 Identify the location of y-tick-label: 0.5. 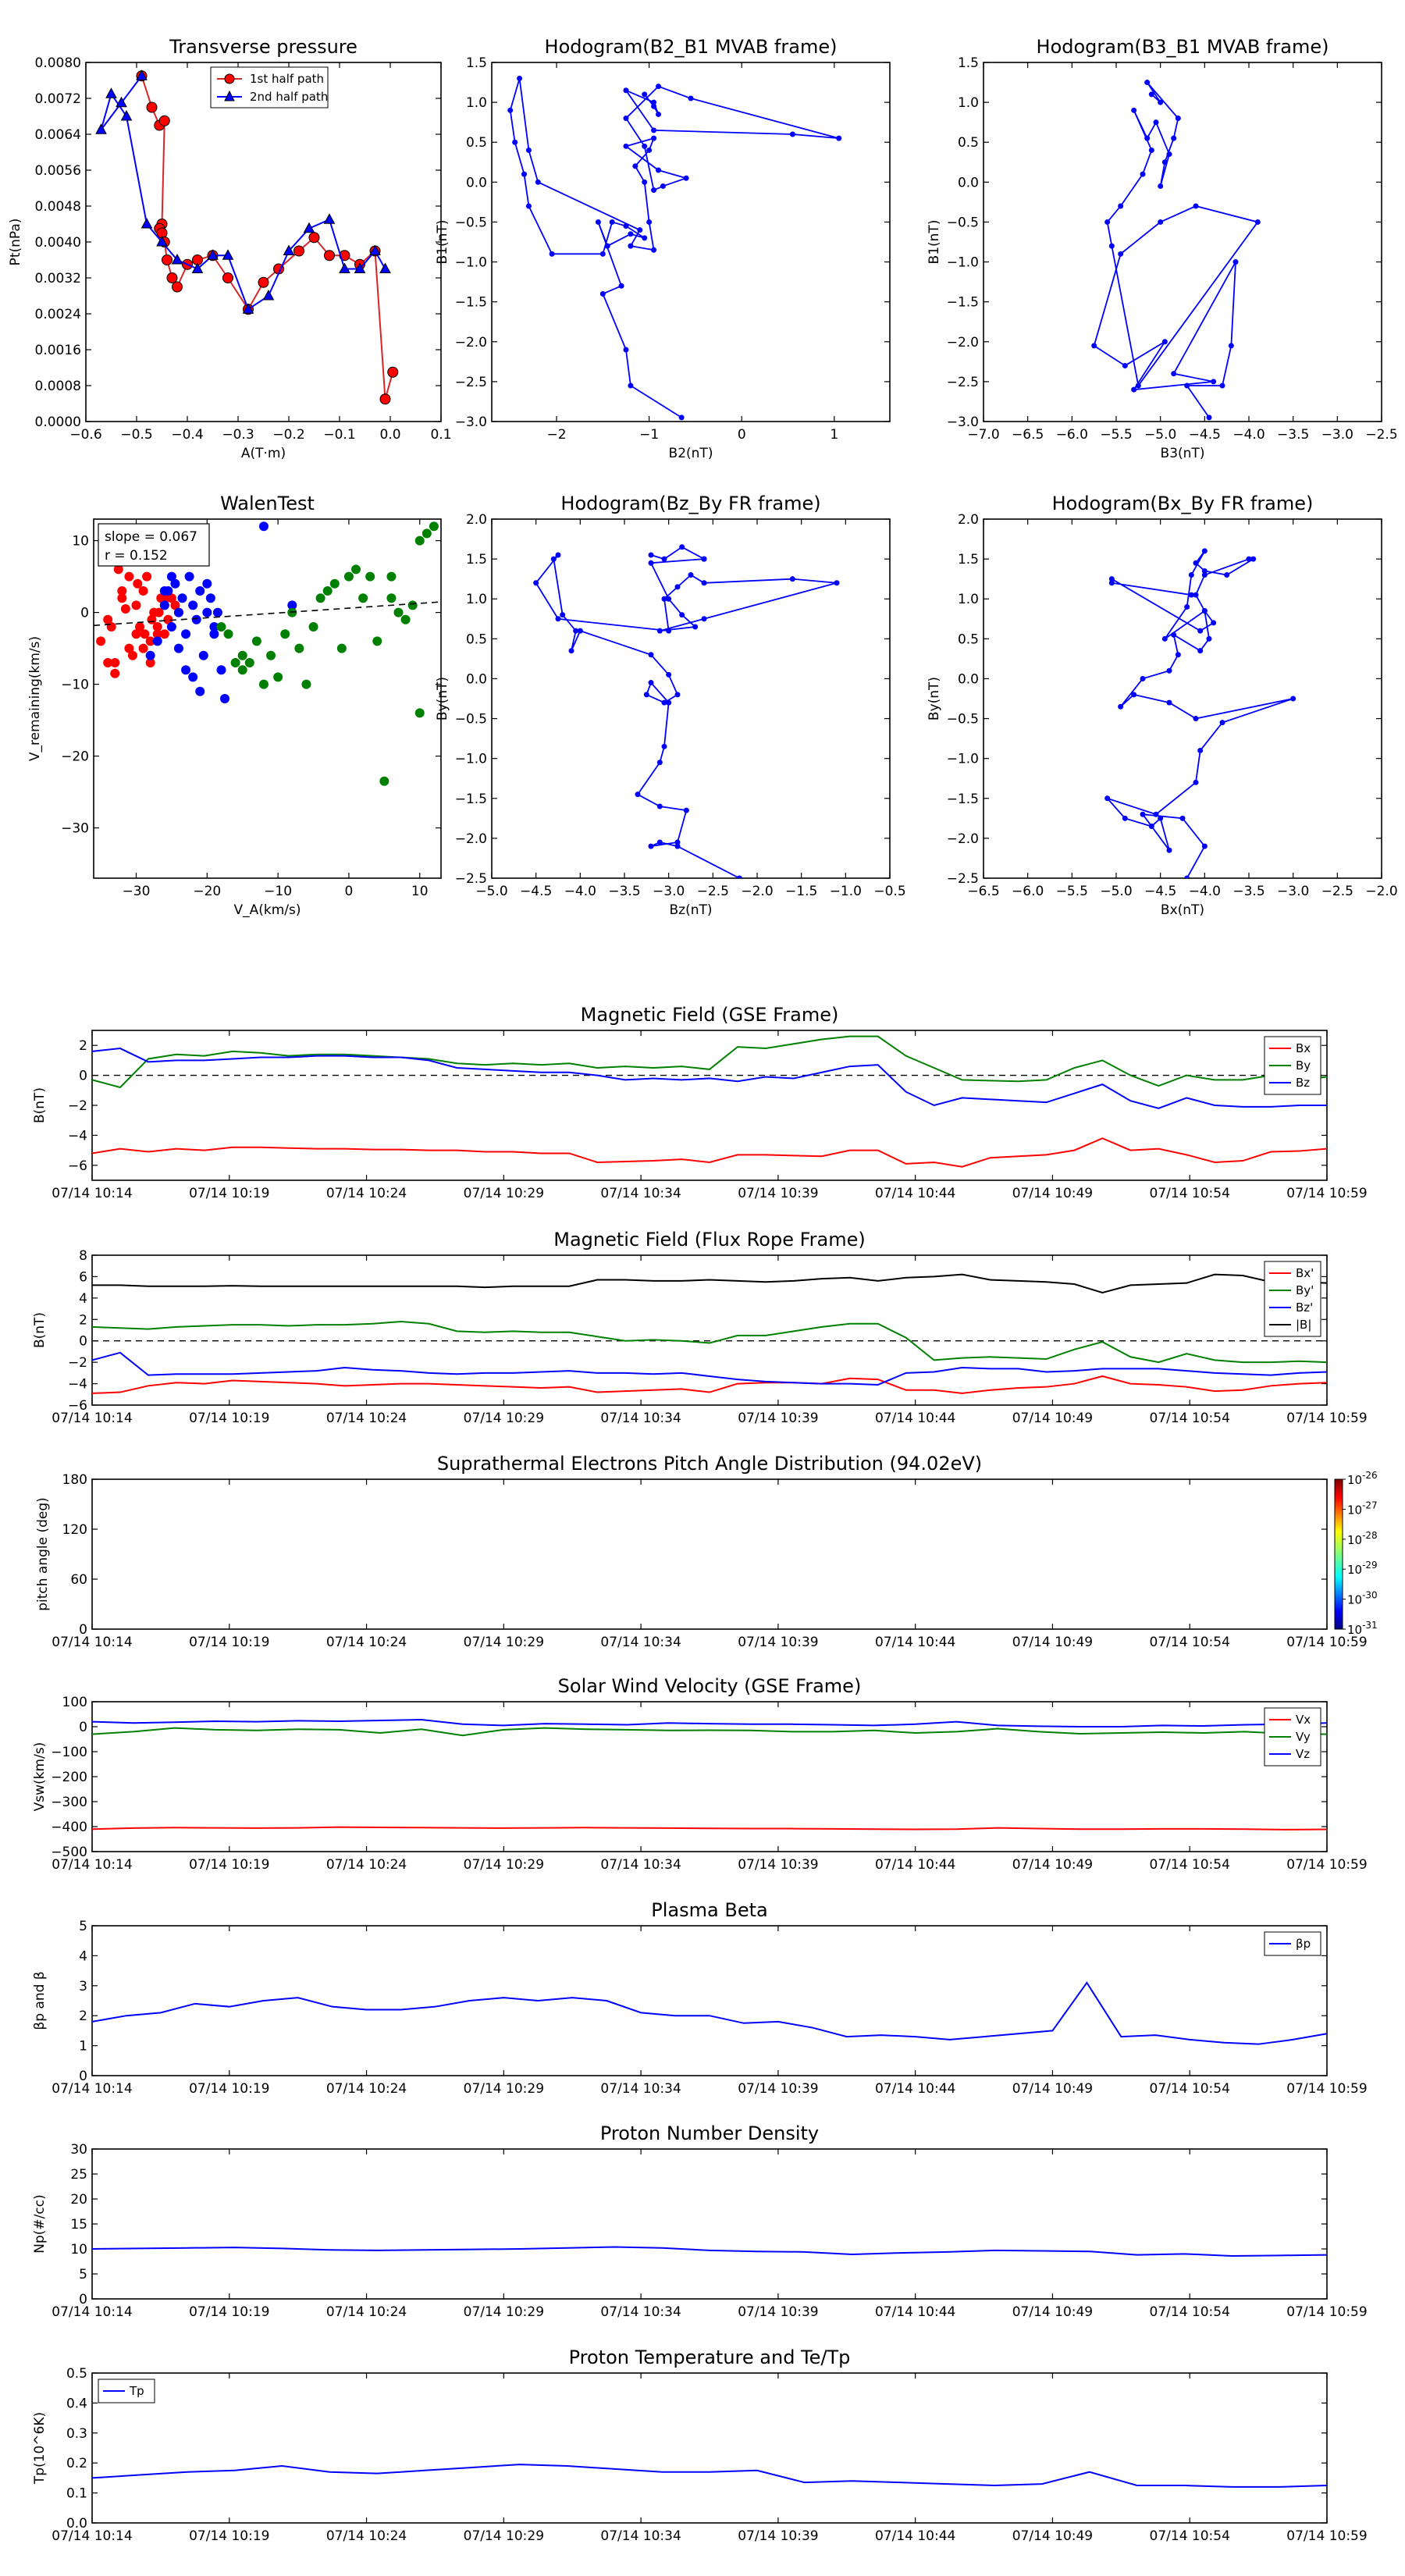
(968, 143).